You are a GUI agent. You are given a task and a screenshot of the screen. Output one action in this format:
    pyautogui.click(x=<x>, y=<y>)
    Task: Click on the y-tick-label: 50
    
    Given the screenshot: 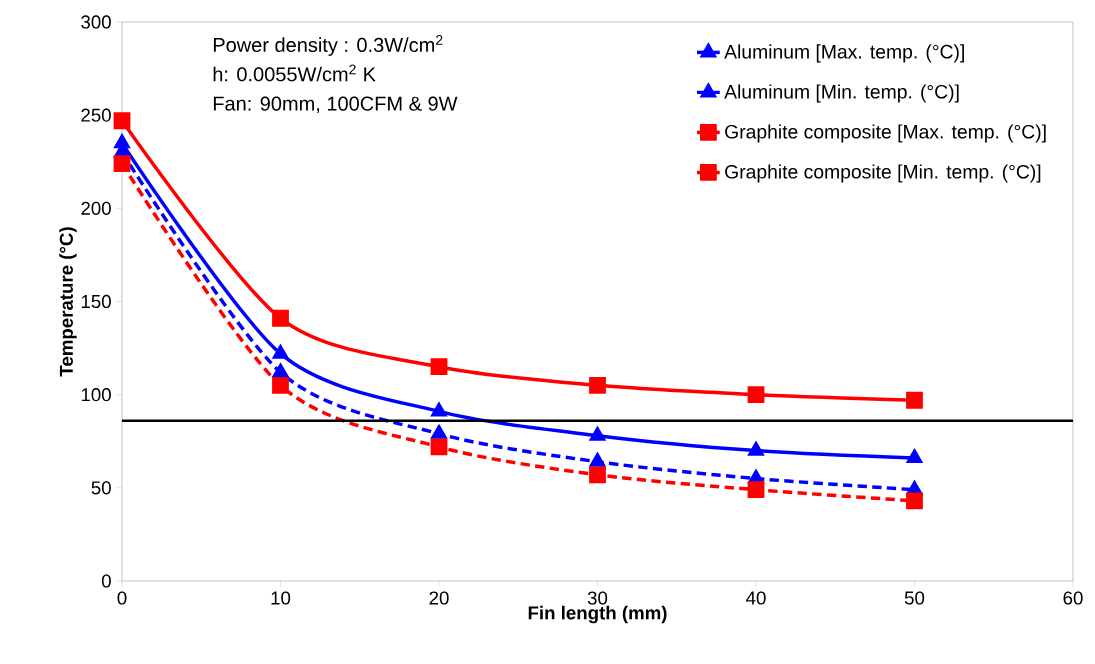 What is the action you would take?
    pyautogui.click(x=101, y=488)
    